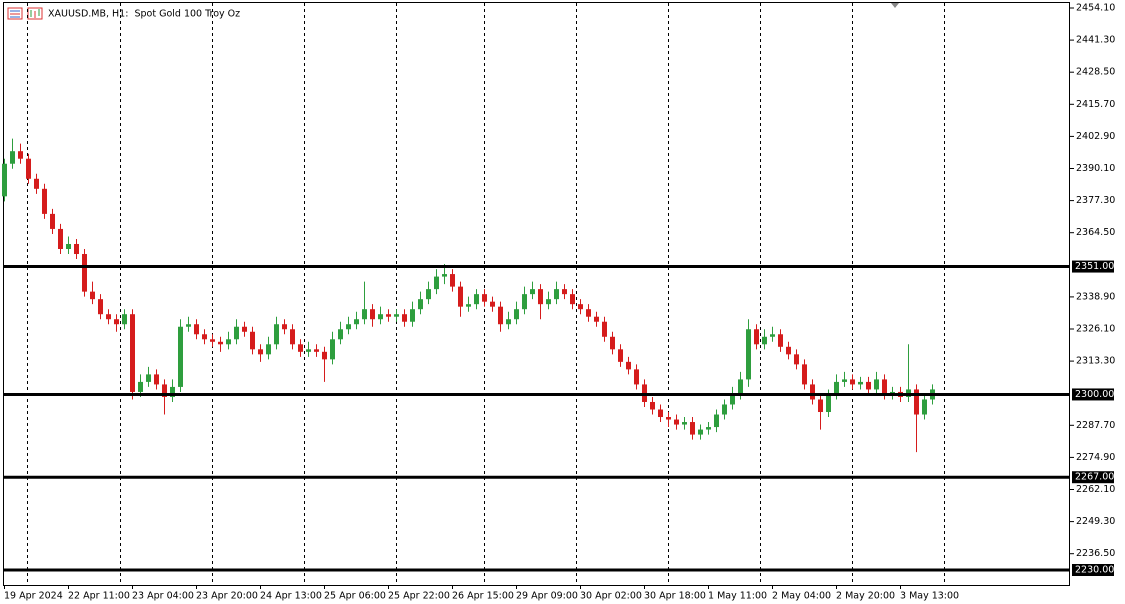 The height and width of the screenshot is (604, 1125). Describe the element at coordinates (1095, 553) in the screenshot. I see `y-tick-label: 2236.50` at that location.